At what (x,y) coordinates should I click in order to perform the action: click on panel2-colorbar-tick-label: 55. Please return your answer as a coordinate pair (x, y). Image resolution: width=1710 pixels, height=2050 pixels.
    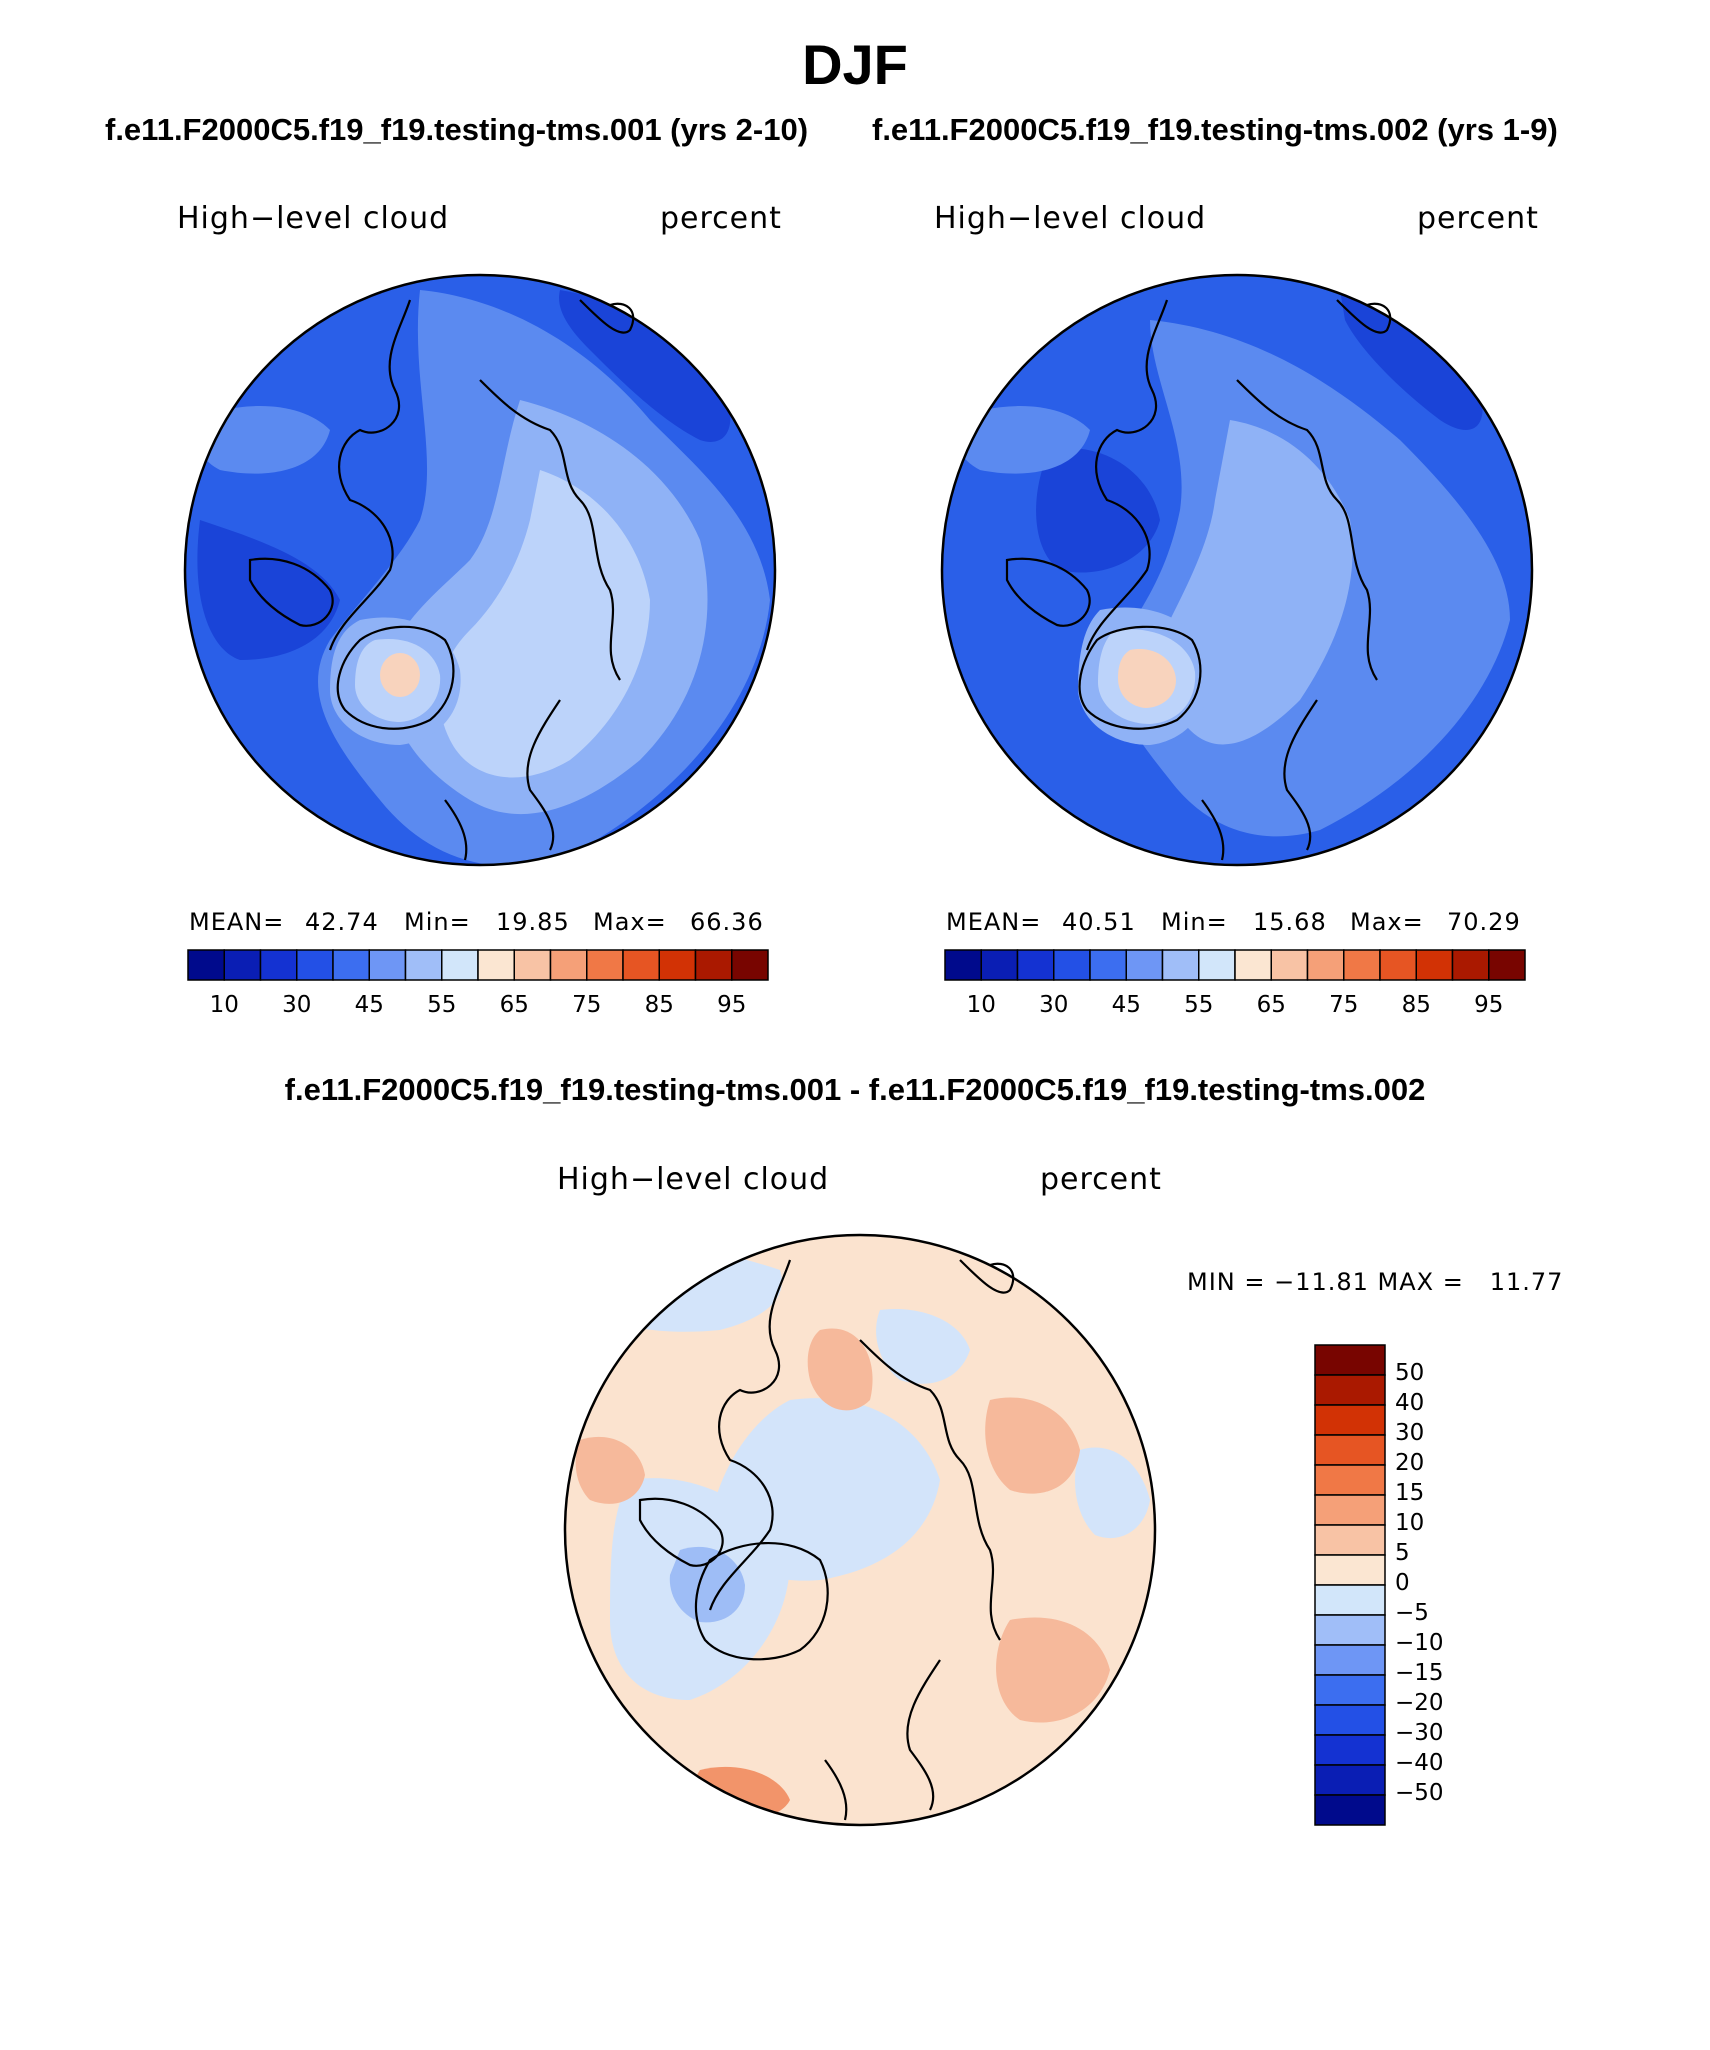
    Looking at the image, I should click on (1199, 1005).